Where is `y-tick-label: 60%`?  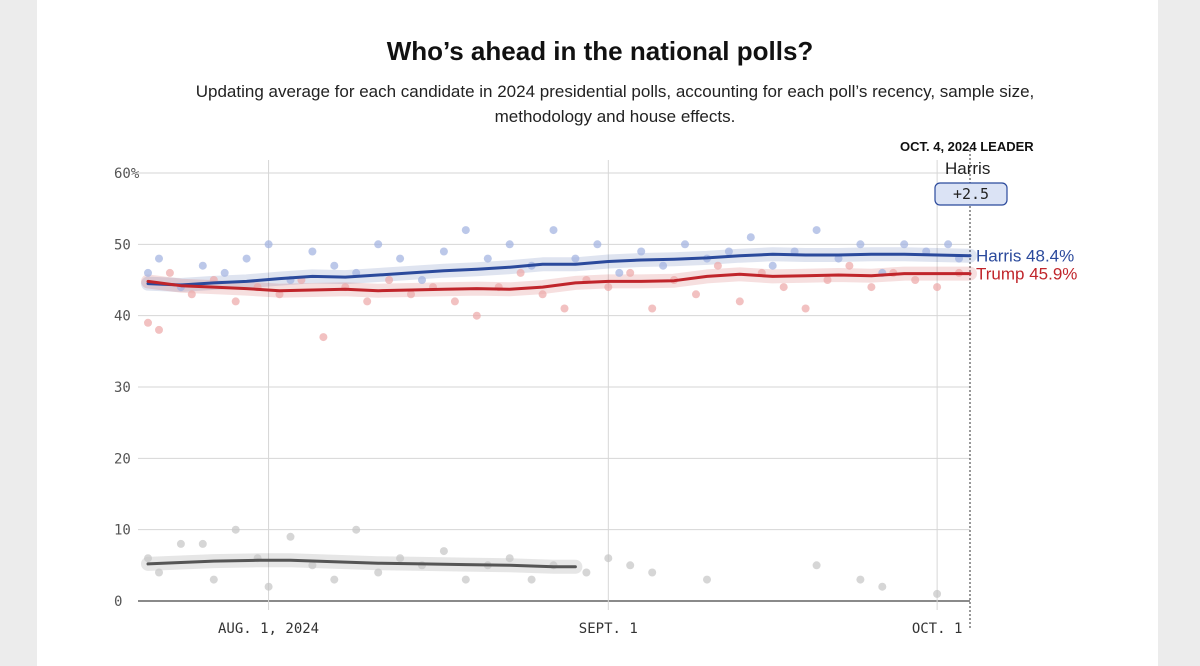
y-tick-label: 60% is located at coordinates (127, 174).